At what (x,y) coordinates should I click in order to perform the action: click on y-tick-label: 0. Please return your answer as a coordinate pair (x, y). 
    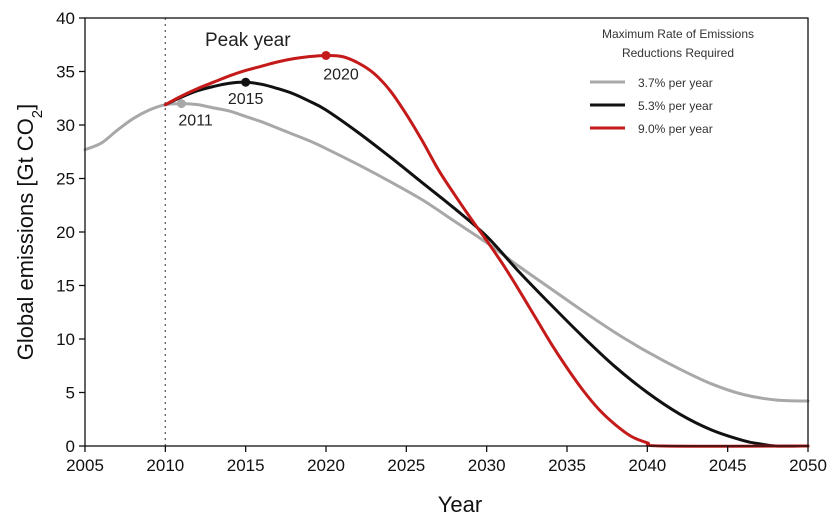
    Looking at the image, I should click on (70, 446).